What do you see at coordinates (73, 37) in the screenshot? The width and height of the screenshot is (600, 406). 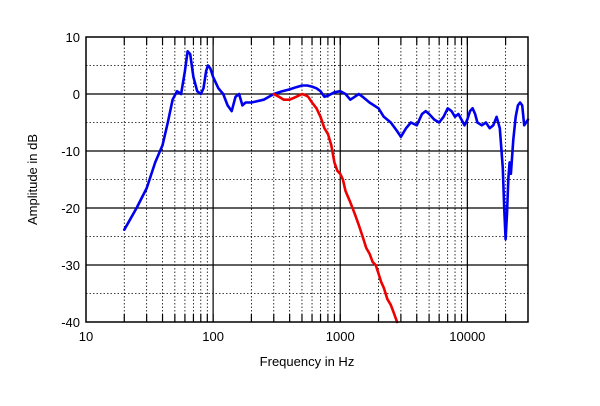 I see `y-tick-label: 10` at bounding box center [73, 37].